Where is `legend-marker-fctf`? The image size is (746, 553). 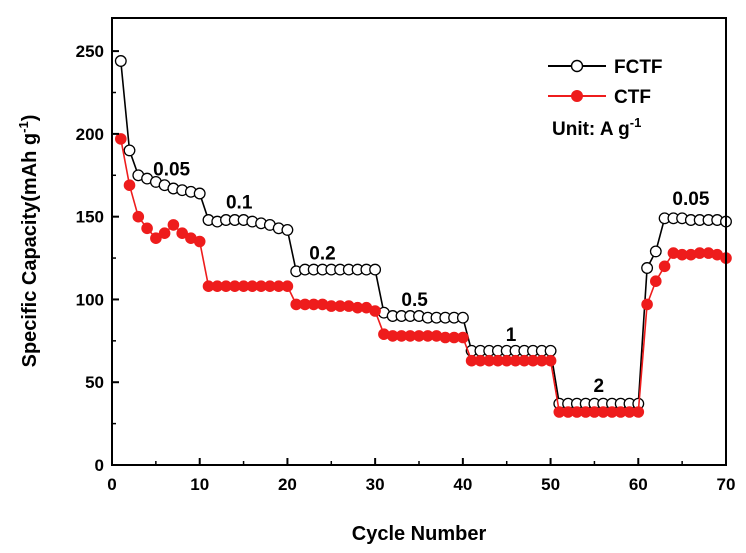
legend-marker-fctf is located at coordinates (577, 66).